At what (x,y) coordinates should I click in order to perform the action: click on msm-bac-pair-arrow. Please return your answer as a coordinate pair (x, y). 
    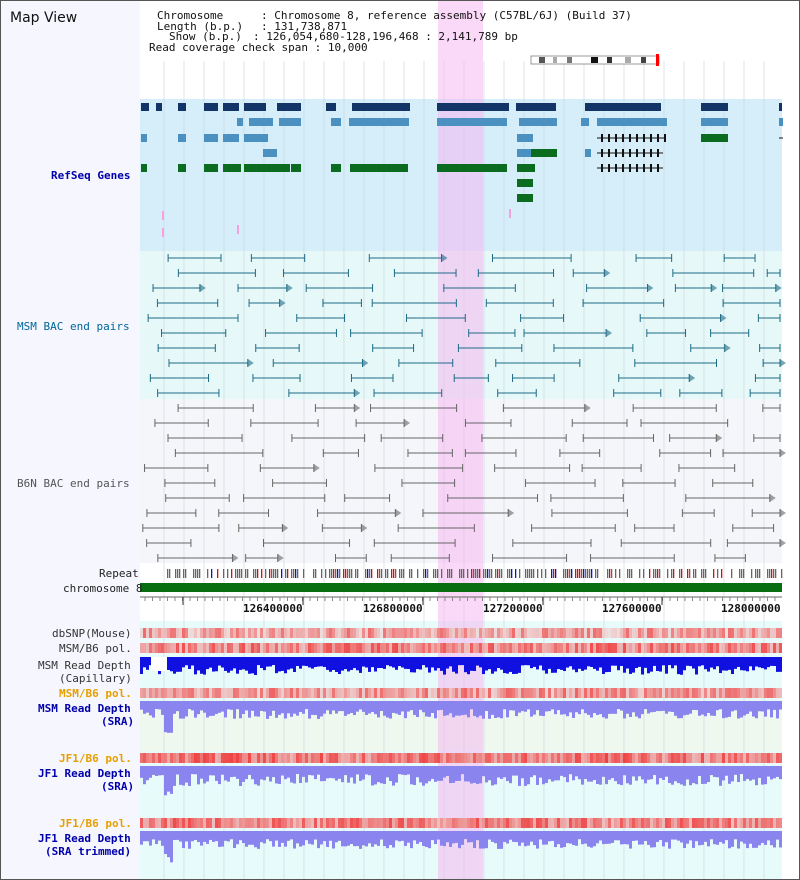
    Looking at the image, I should click on (202, 288).